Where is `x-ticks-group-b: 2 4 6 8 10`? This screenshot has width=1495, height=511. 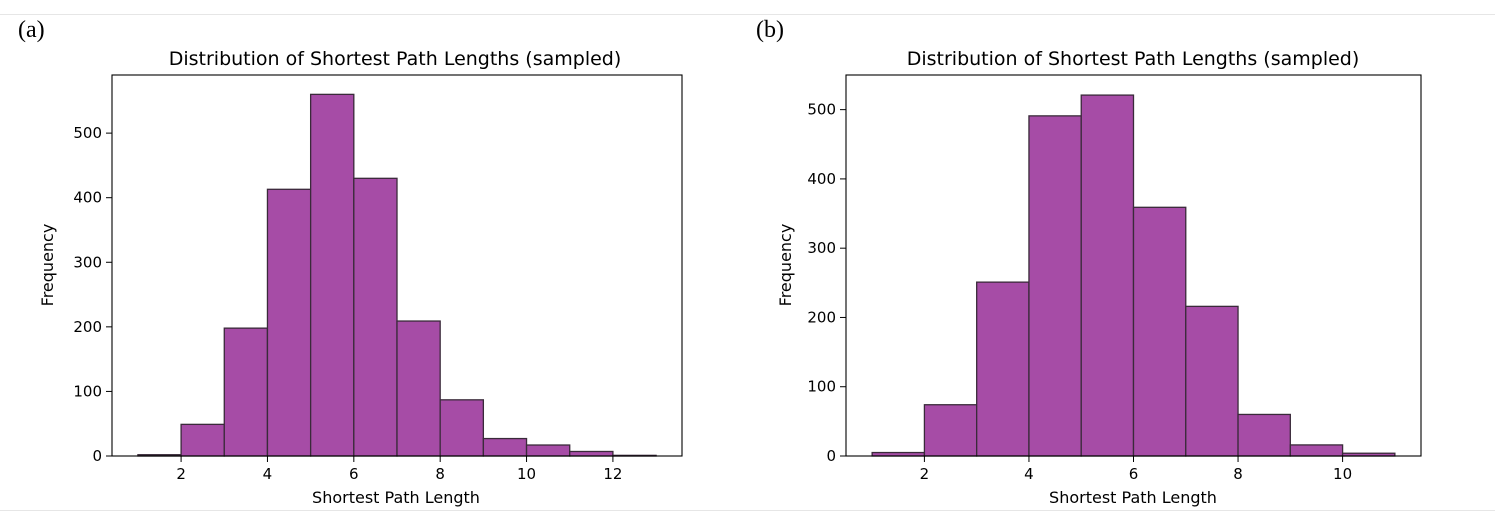
x-ticks-group-b: 2 4 6 8 10 is located at coordinates (1136, 469).